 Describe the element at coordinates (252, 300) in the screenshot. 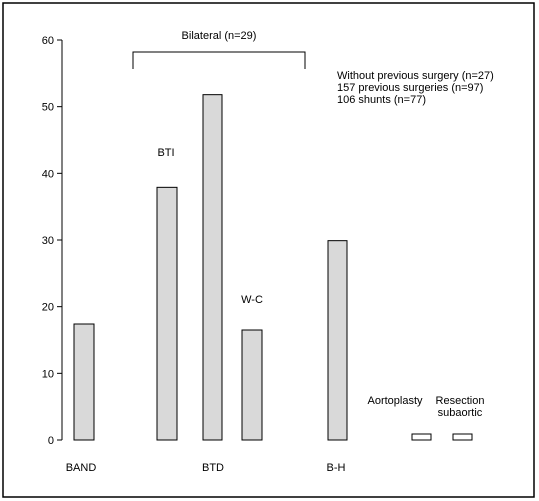

I see `bar-label-wc: W-C` at that location.